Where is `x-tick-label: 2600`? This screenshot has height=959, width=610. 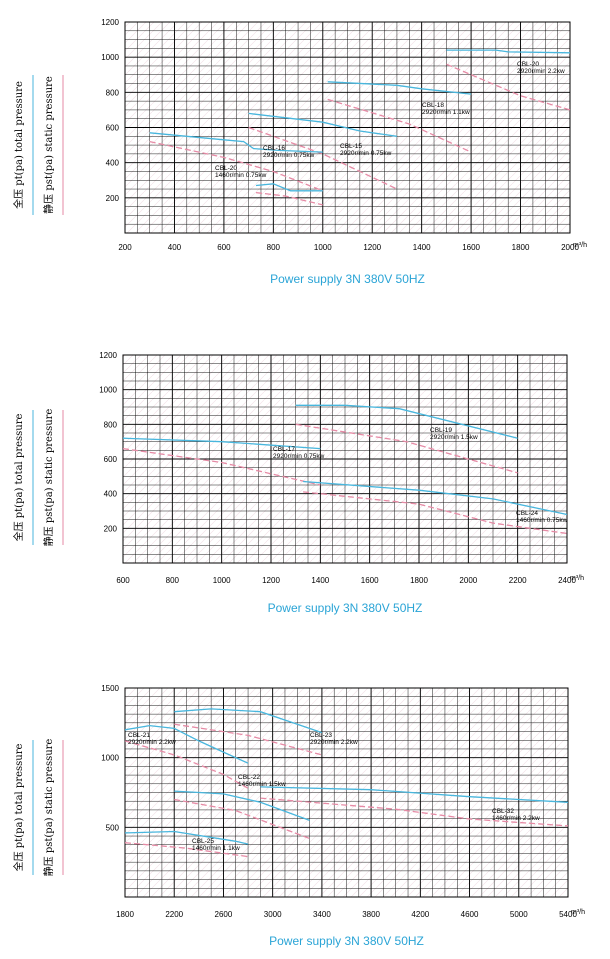 x-tick-label: 2600 is located at coordinates (224, 914).